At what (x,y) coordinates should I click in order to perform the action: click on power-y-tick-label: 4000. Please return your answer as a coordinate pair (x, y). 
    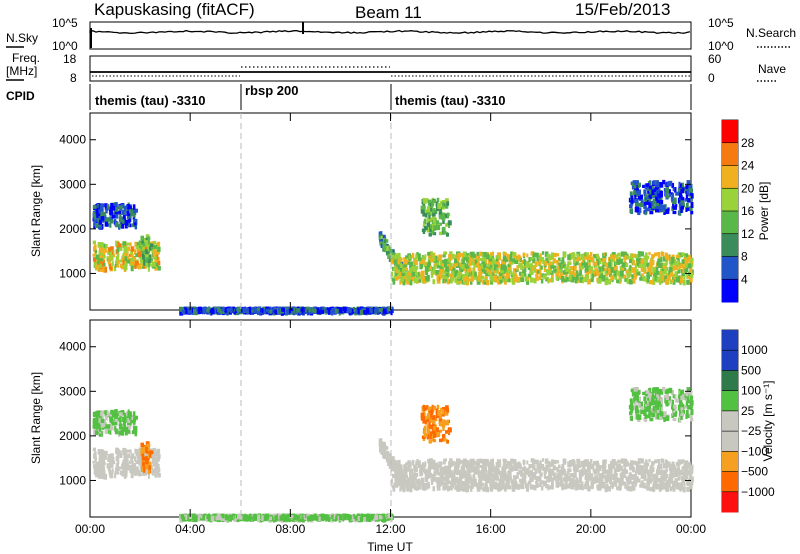
    Looking at the image, I should click on (72, 140).